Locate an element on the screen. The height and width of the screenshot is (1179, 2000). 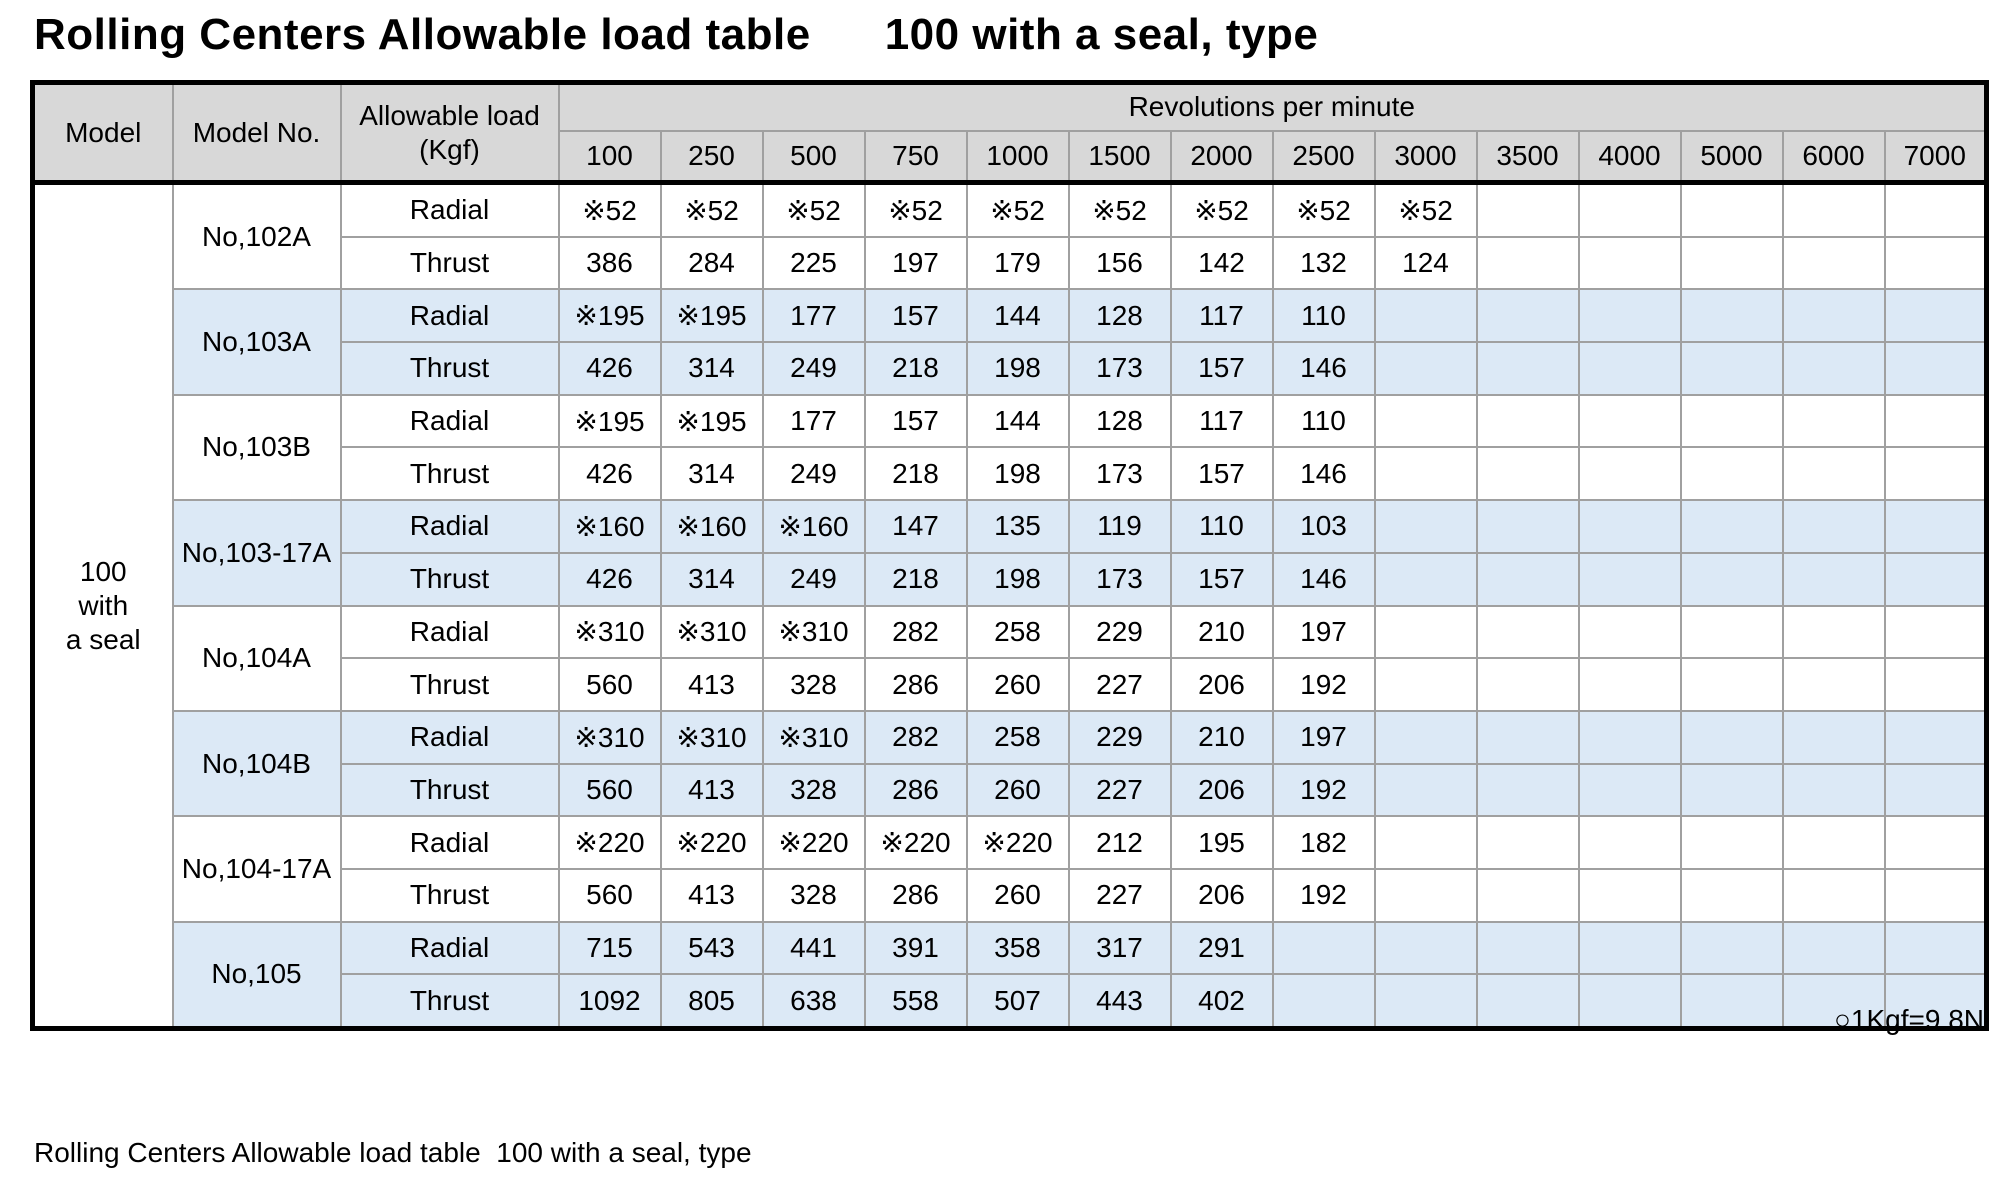
model-group-cell: 100 with a seal is located at coordinates (102, 605).